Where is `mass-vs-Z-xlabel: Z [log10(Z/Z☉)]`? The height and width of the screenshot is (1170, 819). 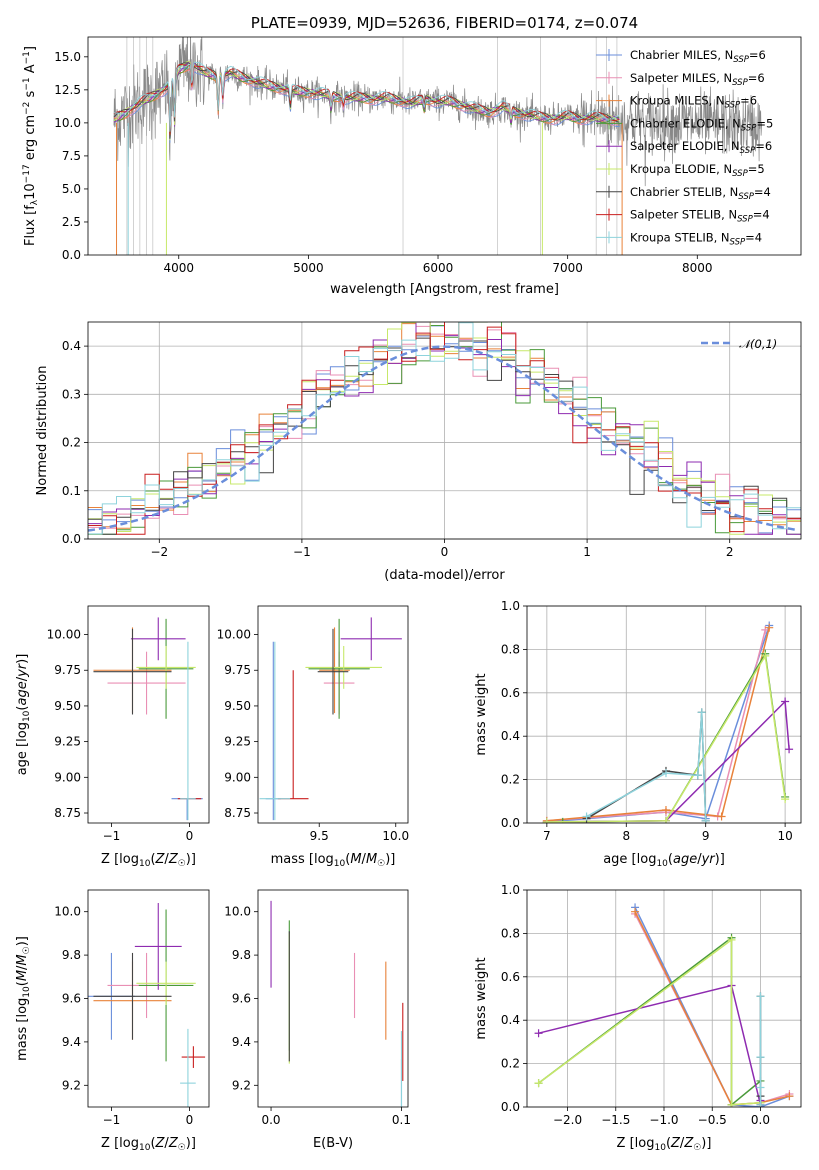 mass-vs-Z-xlabel: Z [log10(Z/Z☉)] is located at coordinates (148, 1144).